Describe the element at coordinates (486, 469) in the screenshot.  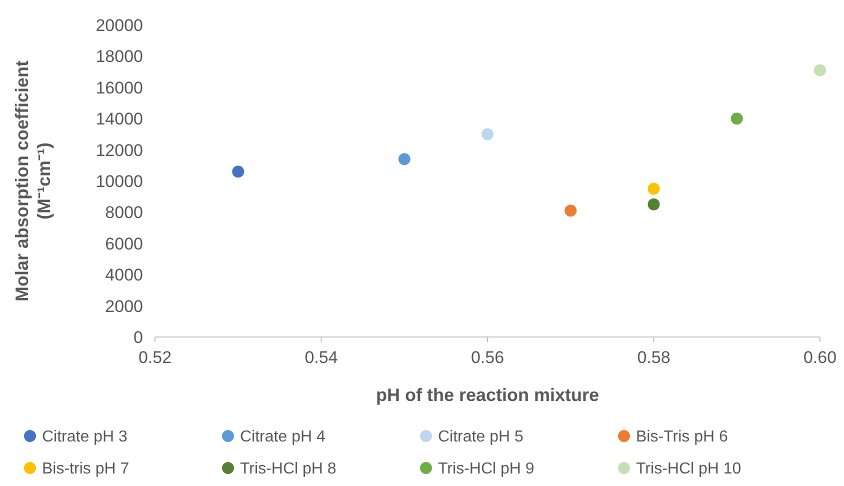
I see `legend-label: Tris-HCl pH 9` at that location.